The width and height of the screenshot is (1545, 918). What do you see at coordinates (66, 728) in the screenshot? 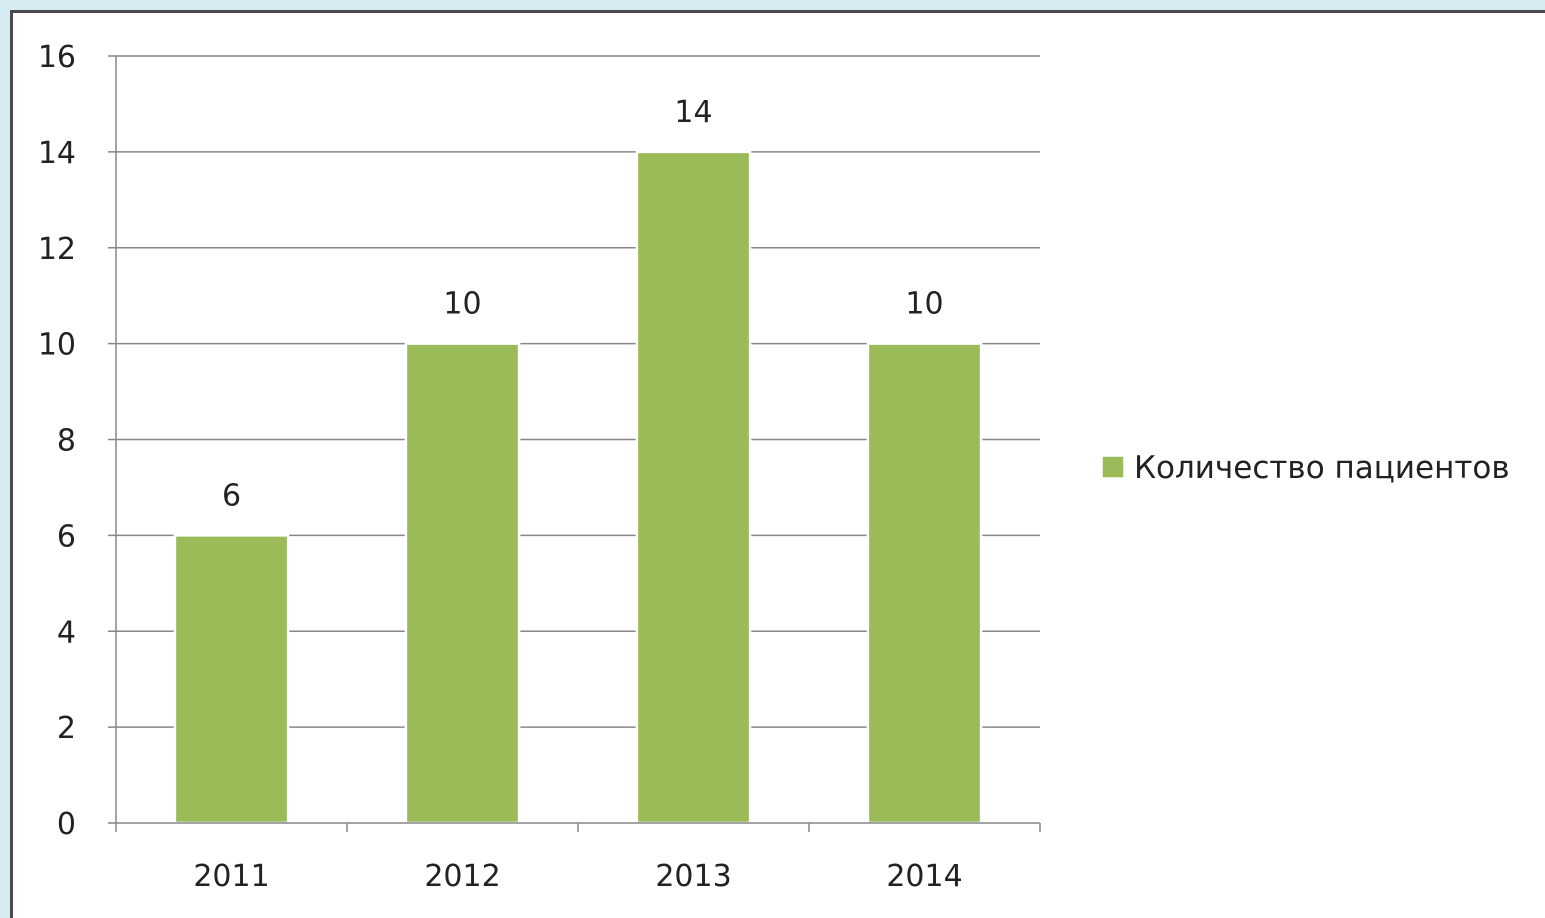
I see `y-tick-label: 2` at bounding box center [66, 728].